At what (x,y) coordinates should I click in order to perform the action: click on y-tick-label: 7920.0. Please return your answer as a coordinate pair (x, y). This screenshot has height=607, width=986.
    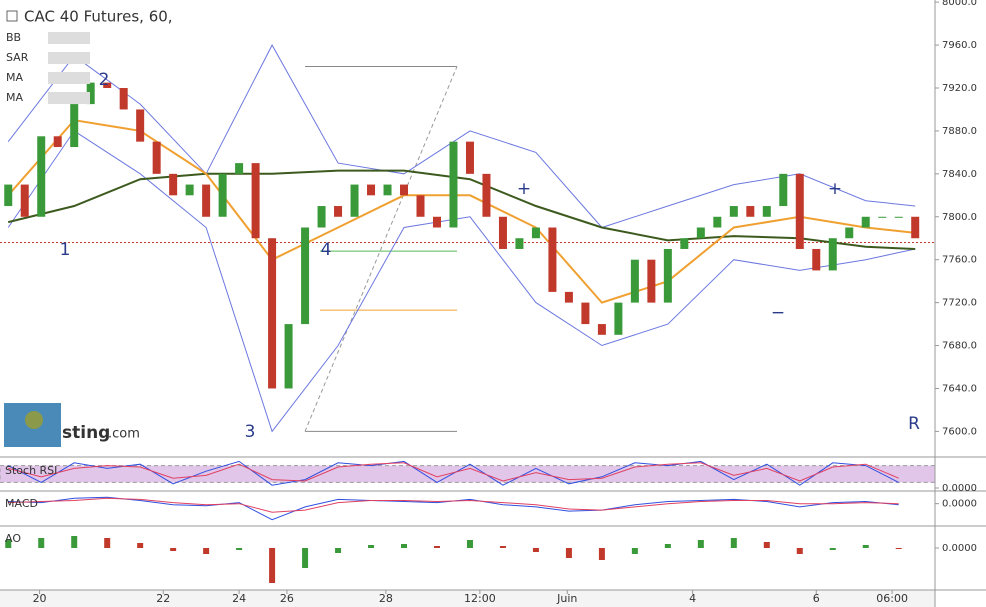
    Looking at the image, I should click on (959, 88).